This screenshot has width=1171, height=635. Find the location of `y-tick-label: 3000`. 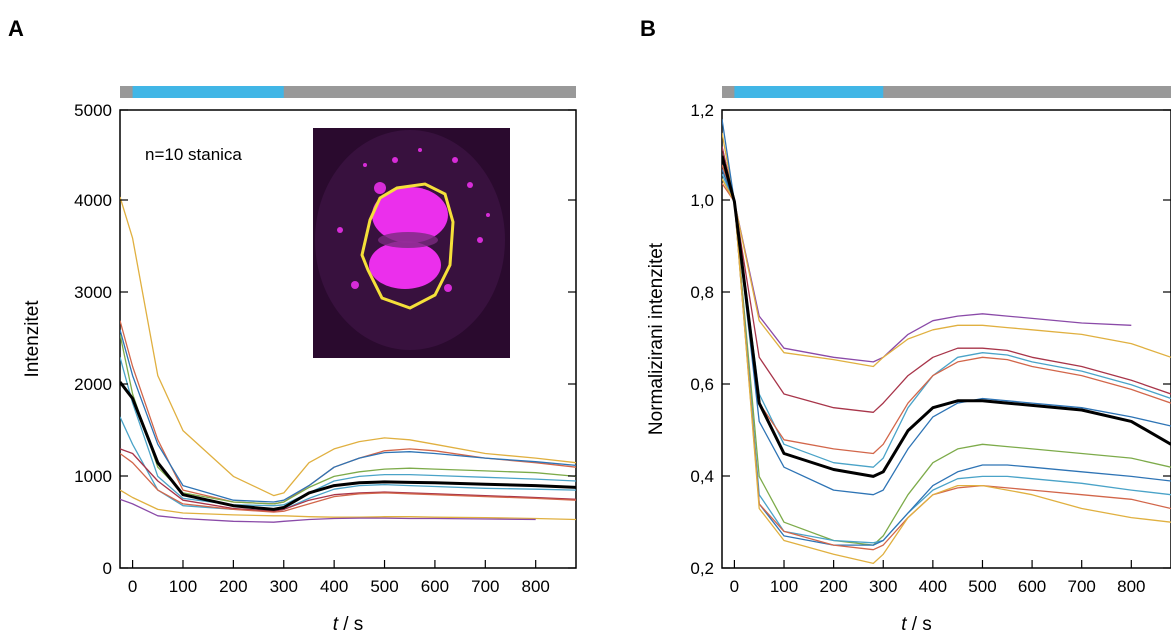

y-tick-label: 3000 is located at coordinates (93, 292).